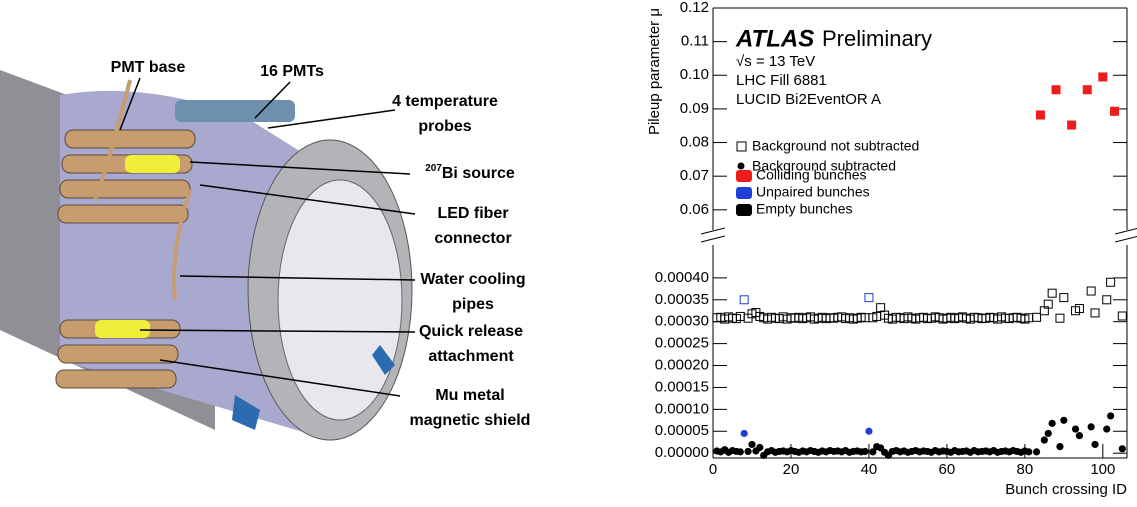 This screenshot has width=1137, height=507. I want to click on y-tick-label: 0.09, so click(694, 108).